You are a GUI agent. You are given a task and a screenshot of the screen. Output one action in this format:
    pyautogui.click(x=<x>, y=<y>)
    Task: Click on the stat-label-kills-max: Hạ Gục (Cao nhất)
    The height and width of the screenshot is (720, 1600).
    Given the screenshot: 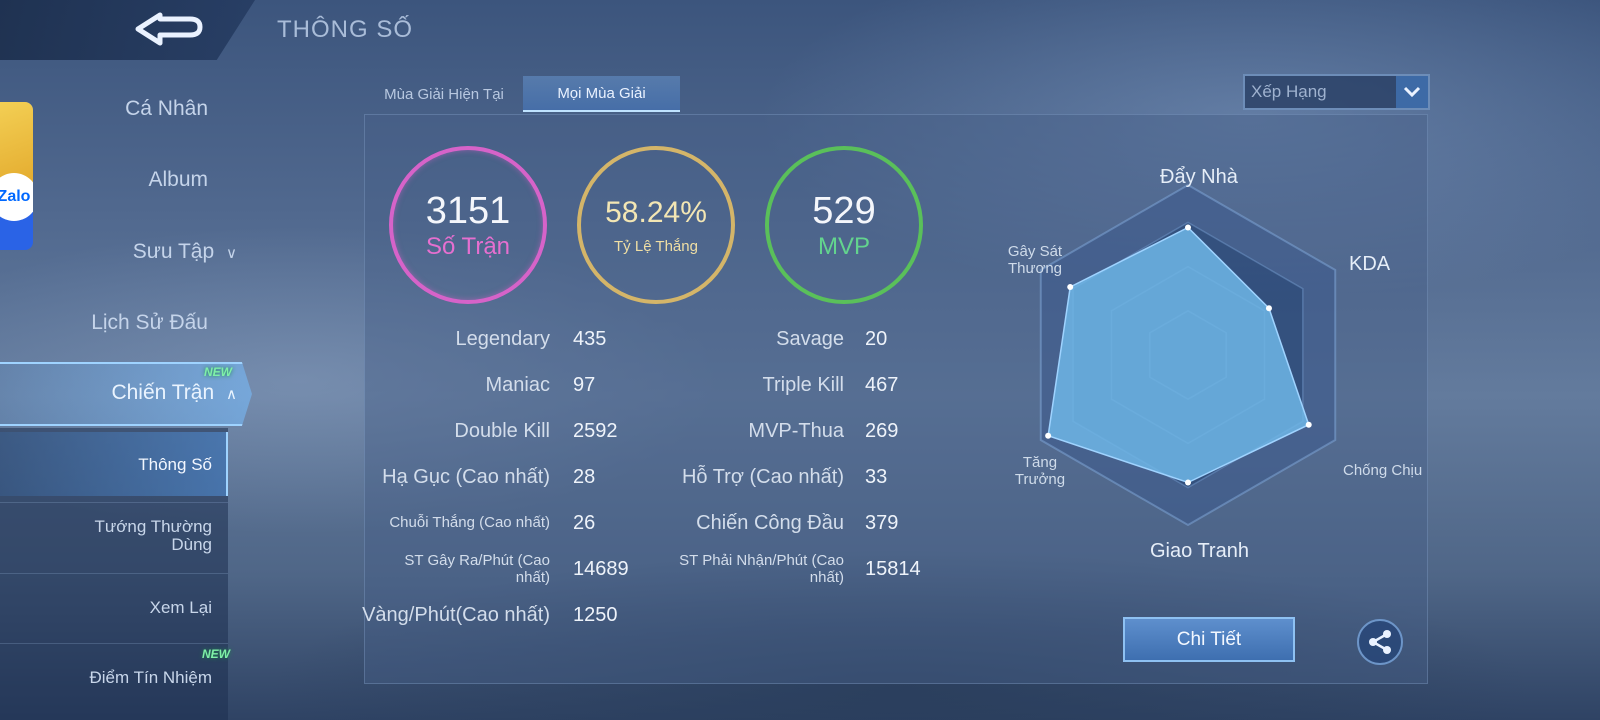 What is the action you would take?
    pyautogui.click(x=466, y=477)
    